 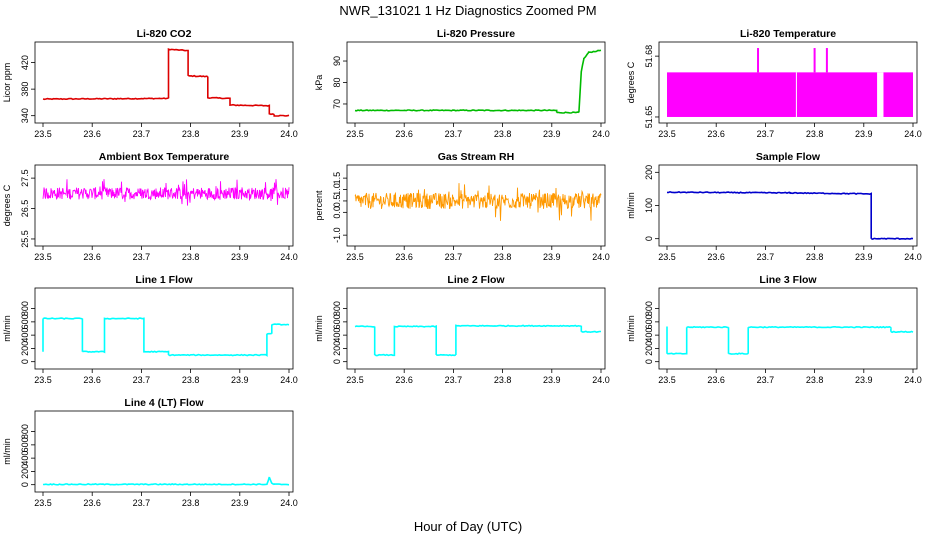 I want to click on y-tick-label: 51.68, so click(x=649, y=56).